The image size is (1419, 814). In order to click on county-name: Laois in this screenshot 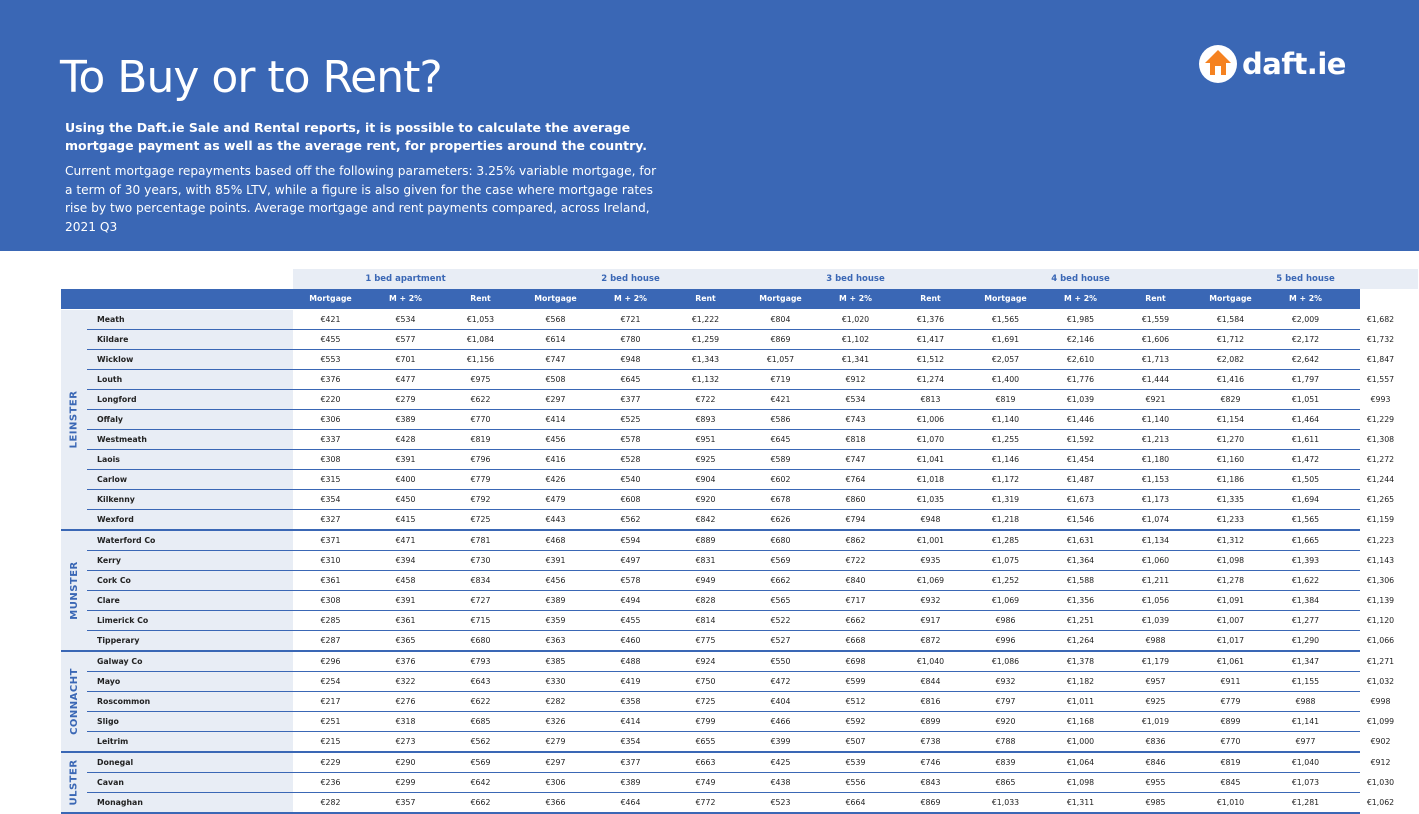, I will do `click(133, 459)`.